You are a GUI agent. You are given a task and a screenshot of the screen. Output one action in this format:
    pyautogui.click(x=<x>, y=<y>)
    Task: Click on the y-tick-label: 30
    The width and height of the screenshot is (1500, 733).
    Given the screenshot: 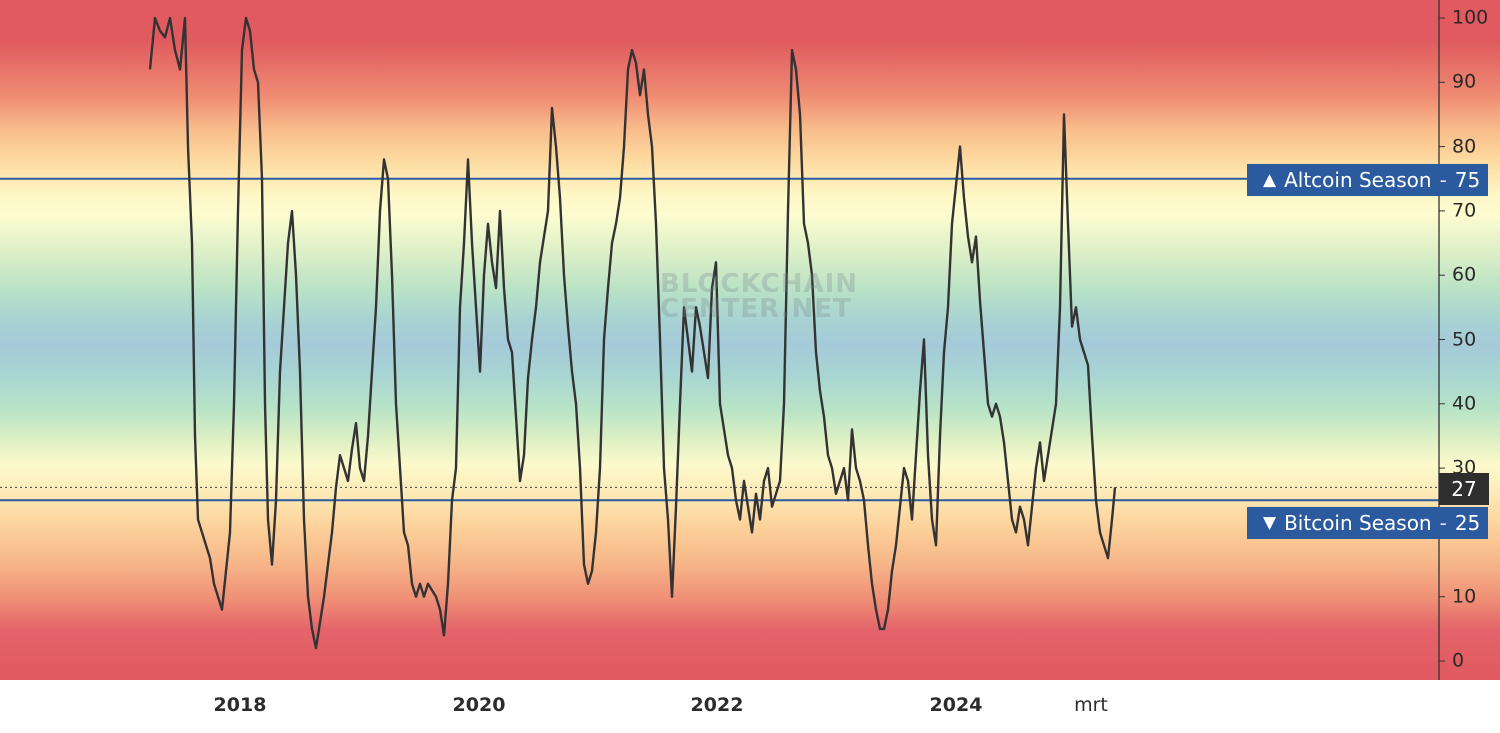 What is the action you would take?
    pyautogui.click(x=1464, y=467)
    